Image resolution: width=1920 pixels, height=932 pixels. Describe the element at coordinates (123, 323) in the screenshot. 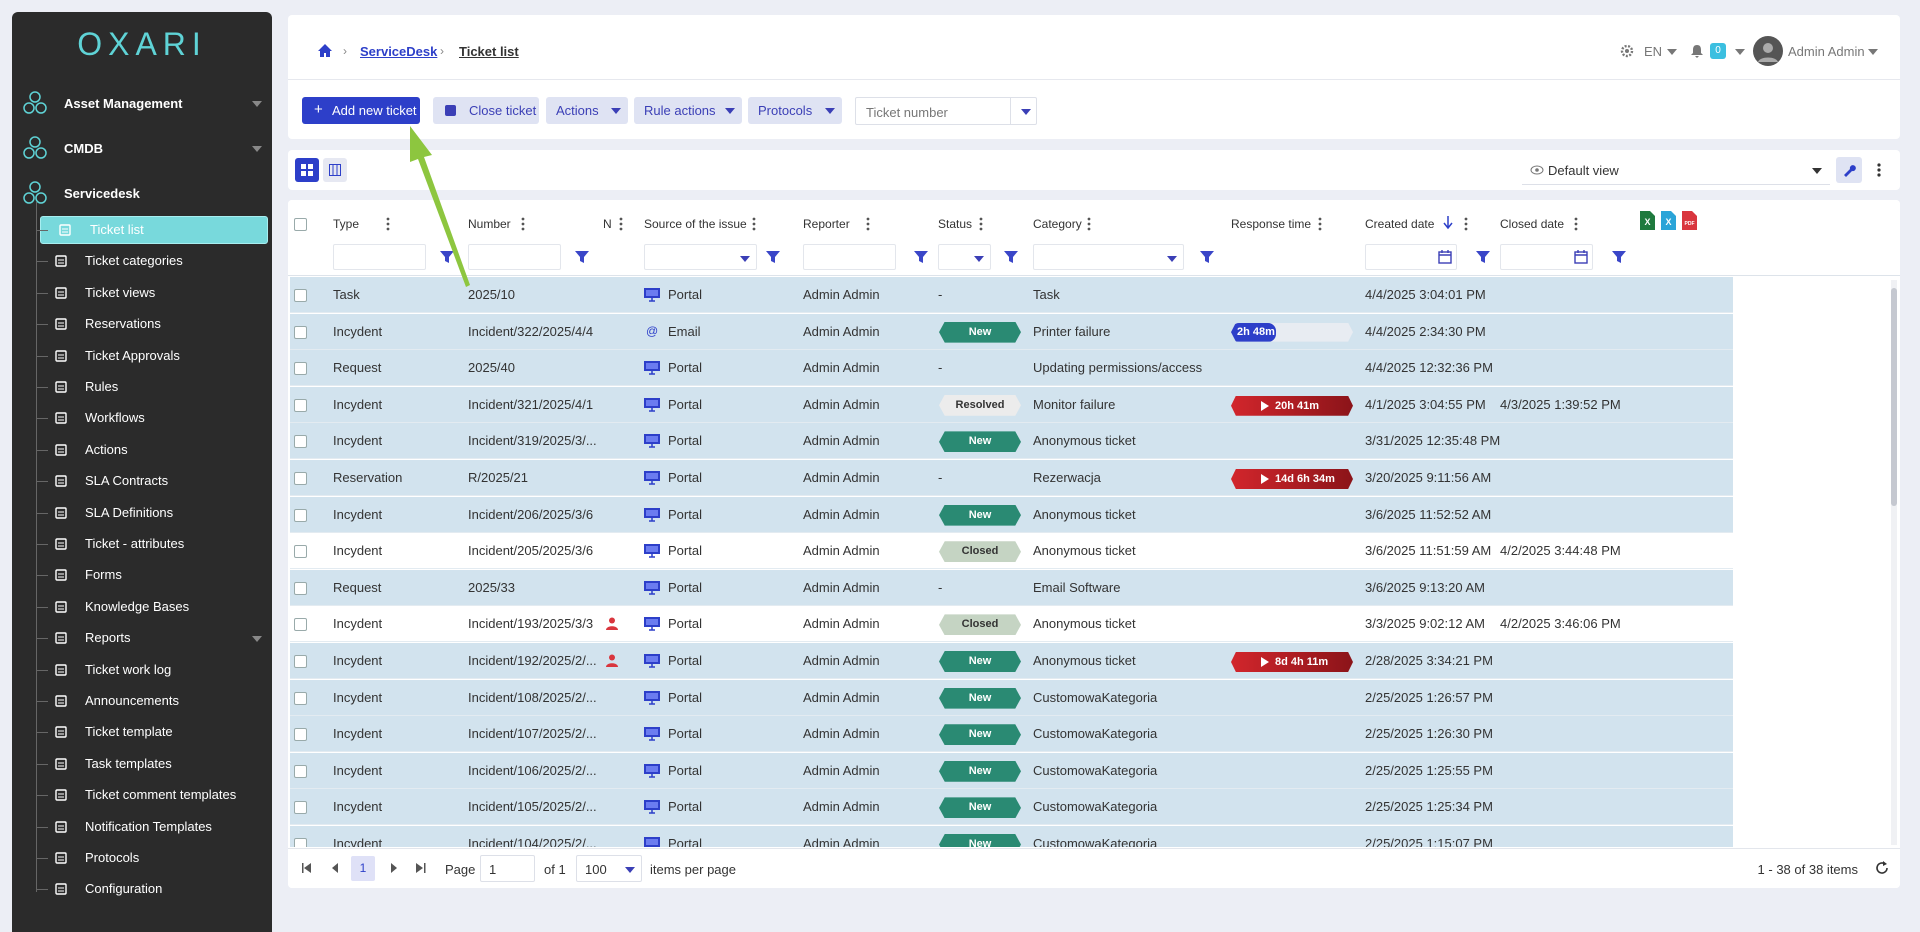

I see `menu-item: Reservations` at that location.